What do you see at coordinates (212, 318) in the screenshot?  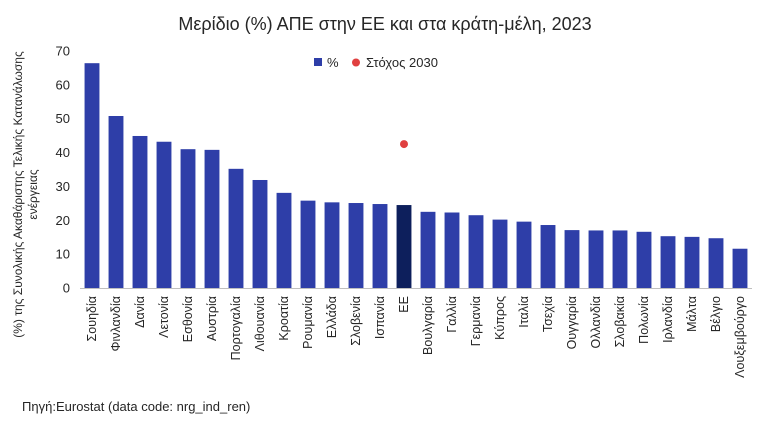 I see `x-tick-label: Αυστρία` at bounding box center [212, 318].